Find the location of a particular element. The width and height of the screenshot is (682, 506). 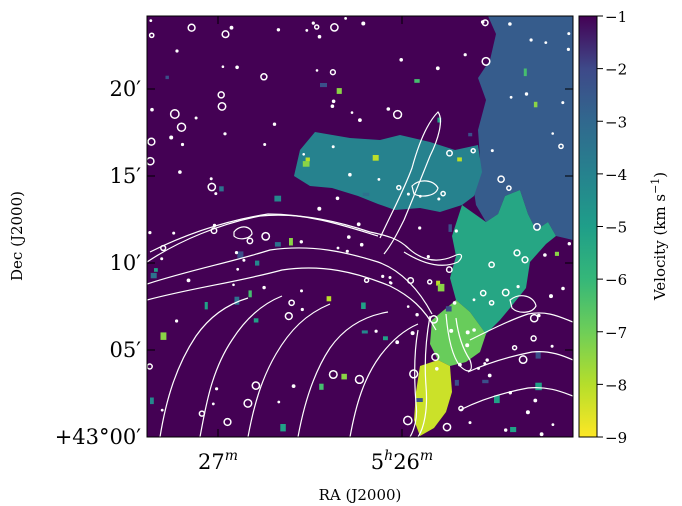

colorbar-label: Velocity (km s−1) is located at coordinates (659, 236).